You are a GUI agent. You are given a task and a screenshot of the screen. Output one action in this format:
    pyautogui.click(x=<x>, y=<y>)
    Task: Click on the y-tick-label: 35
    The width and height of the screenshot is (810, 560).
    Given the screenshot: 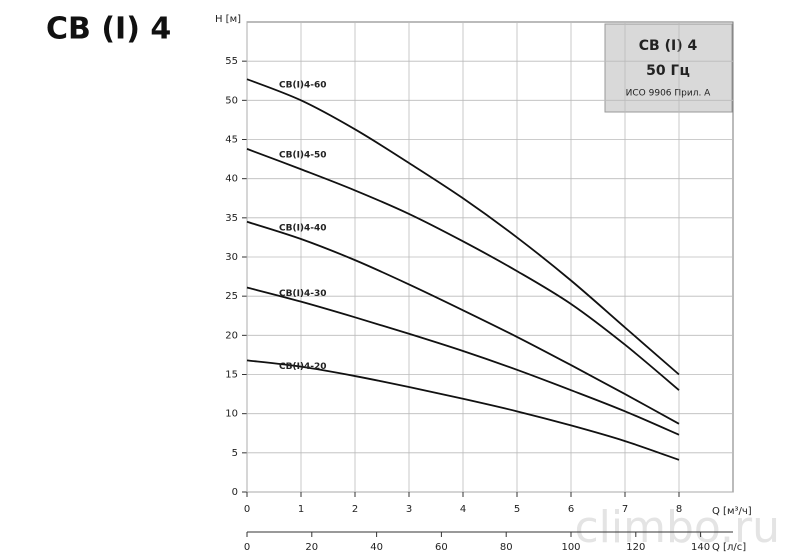 What is the action you would take?
    pyautogui.click(x=231, y=218)
    